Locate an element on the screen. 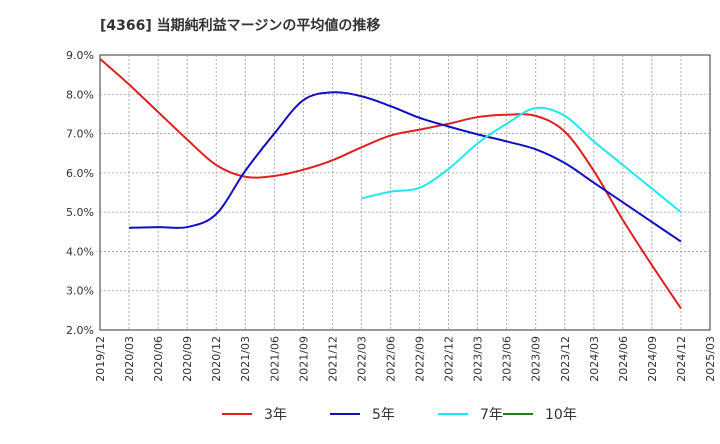  x-tick-label: 2022/12 is located at coordinates (449, 359).